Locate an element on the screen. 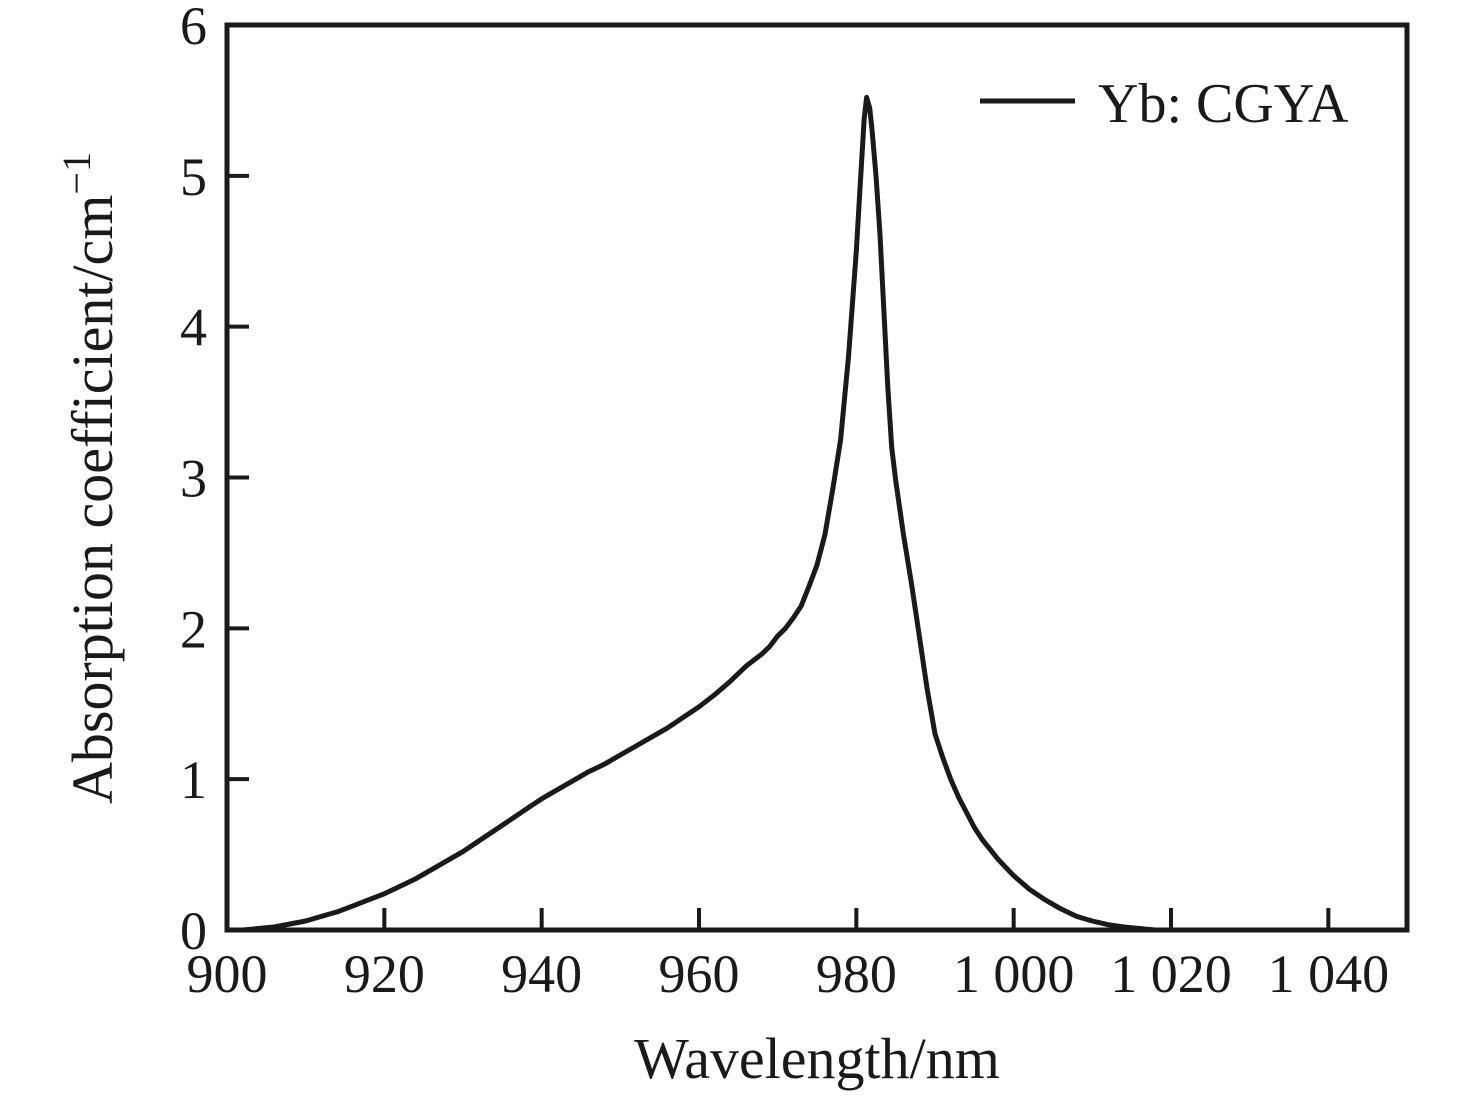  legend: Yb: CGYA is located at coordinates (1164, 104).